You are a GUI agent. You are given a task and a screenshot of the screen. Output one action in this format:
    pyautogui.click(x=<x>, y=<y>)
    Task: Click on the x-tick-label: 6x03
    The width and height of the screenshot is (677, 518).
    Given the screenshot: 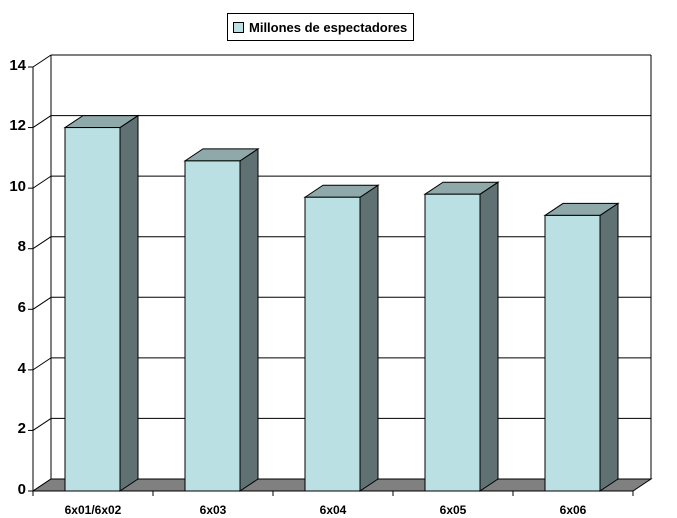 What is the action you would take?
    pyautogui.click(x=213, y=510)
    